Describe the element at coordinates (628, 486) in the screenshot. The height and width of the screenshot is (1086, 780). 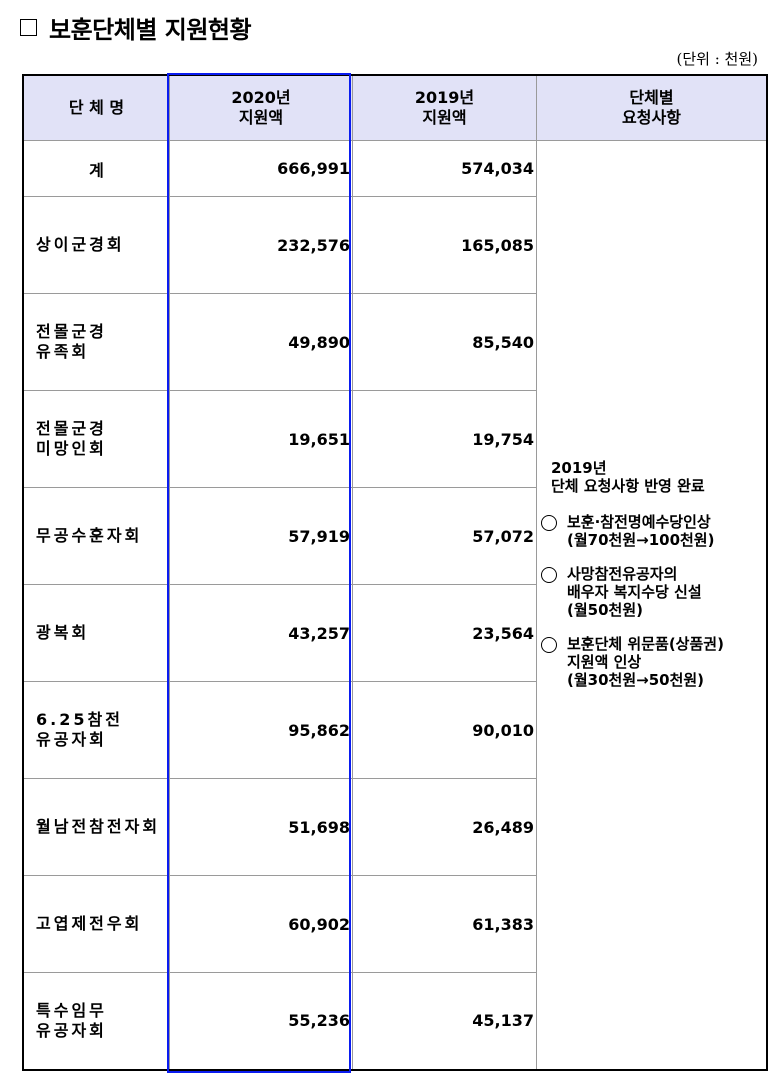
I see `notes-head-line: 단체 요청사항 반영 완료` at that location.